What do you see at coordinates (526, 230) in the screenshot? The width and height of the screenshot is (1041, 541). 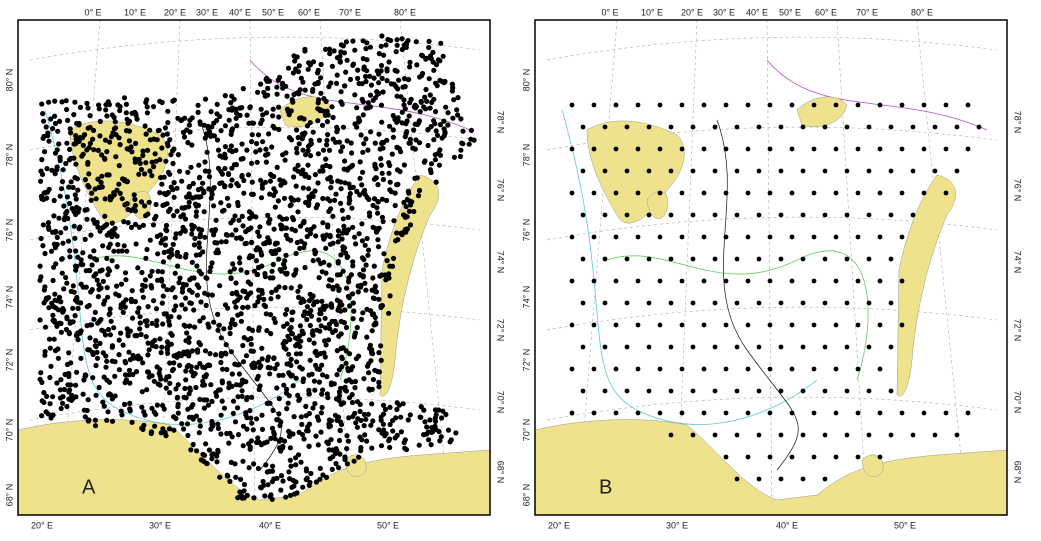 I see `latitude-label: 76° N` at bounding box center [526, 230].